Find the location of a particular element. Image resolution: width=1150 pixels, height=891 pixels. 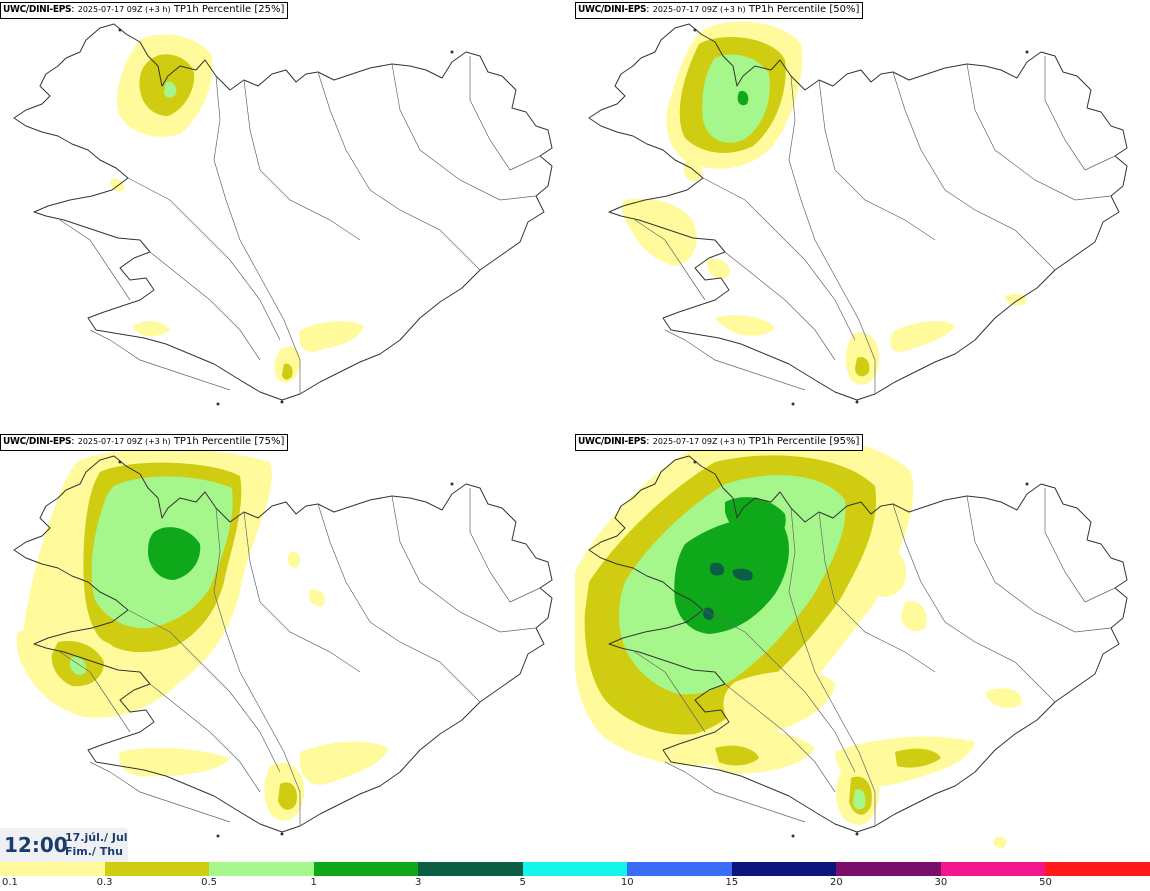

panel-variable: TP1h Percentile [95%] is located at coordinates (804, 441).